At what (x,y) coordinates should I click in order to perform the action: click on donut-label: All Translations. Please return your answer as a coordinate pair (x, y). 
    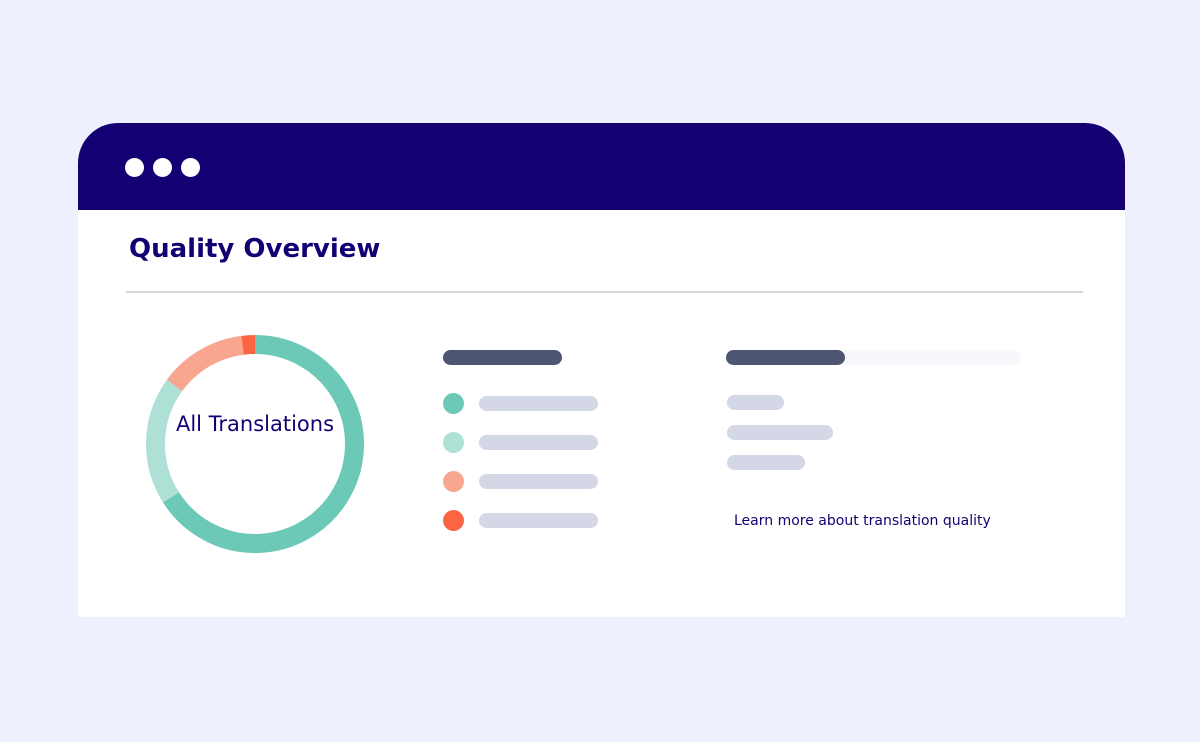
    Looking at the image, I should click on (255, 424).